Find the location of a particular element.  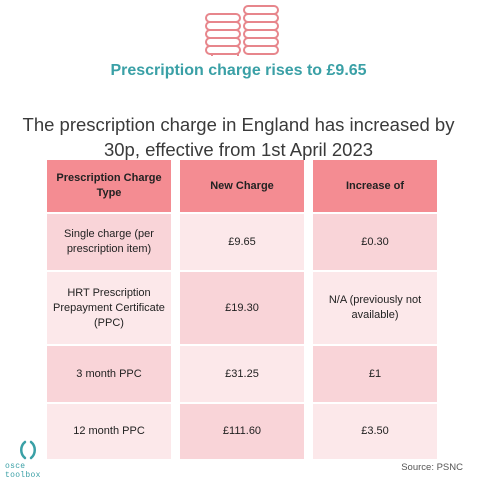

table-cell: £3.50 is located at coordinates (375, 431).